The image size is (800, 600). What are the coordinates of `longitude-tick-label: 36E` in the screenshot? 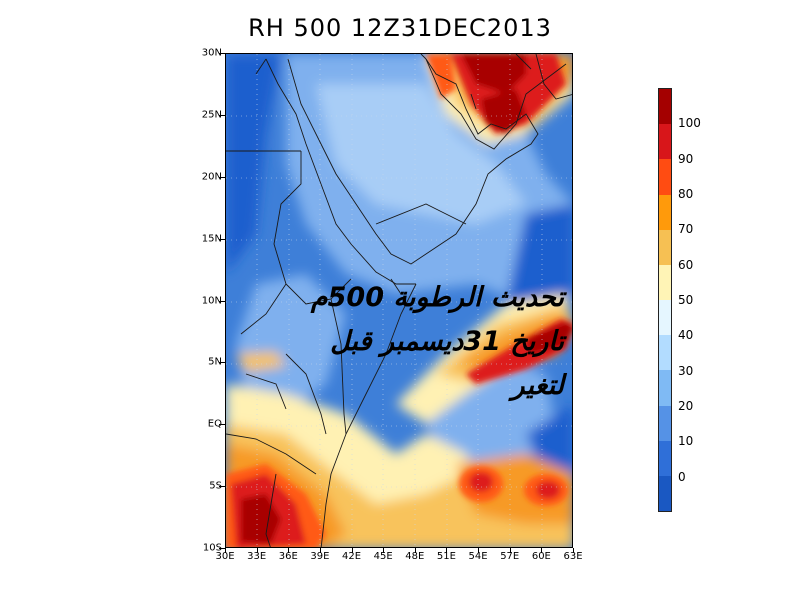 It's located at (288, 556).